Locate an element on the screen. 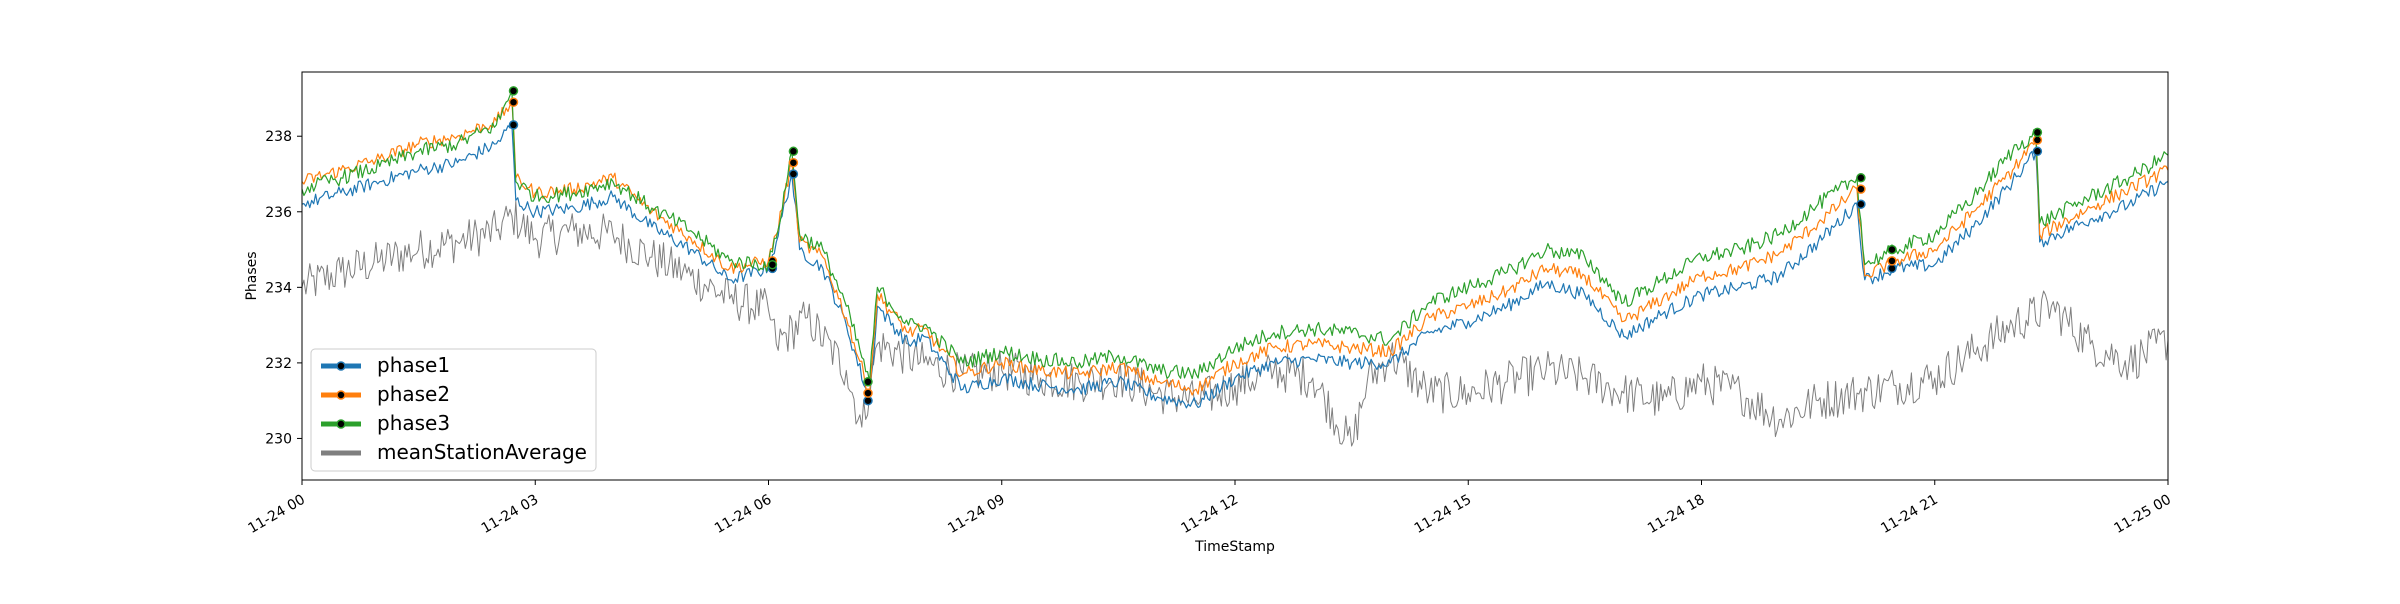 The width and height of the screenshot is (2400, 604). legend: phase1 phase2 phase3 meanStationAverage is located at coordinates (453, 410).